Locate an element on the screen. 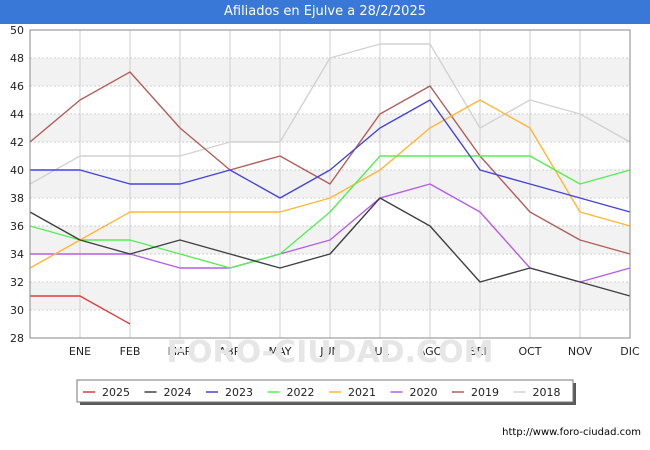 This screenshot has height=450, width=650. legend-label-2019: 2019 is located at coordinates (485, 392).